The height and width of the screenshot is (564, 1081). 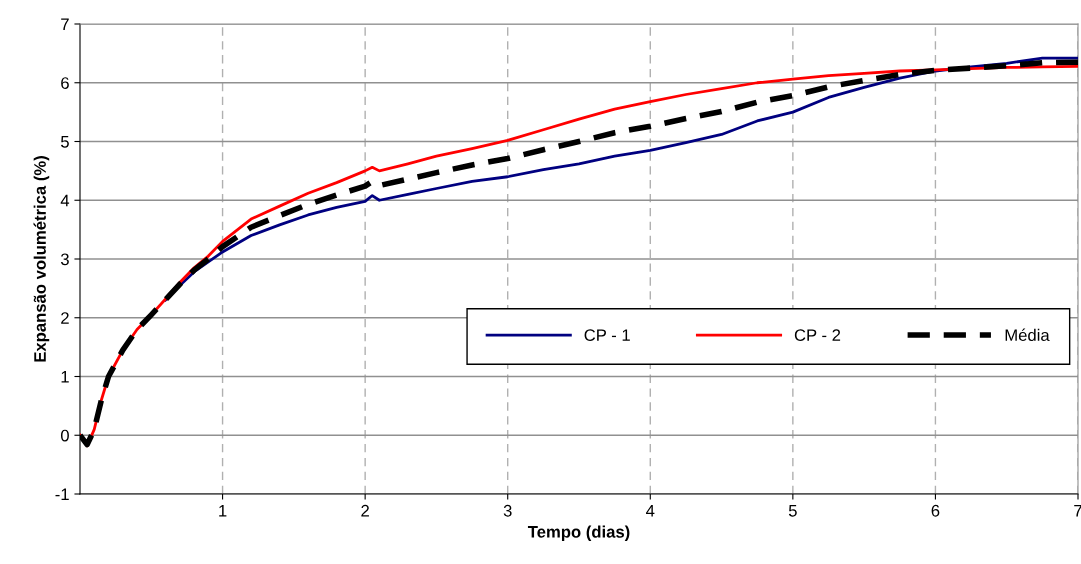 I want to click on legend-label: CP - 1, so click(x=607, y=335).